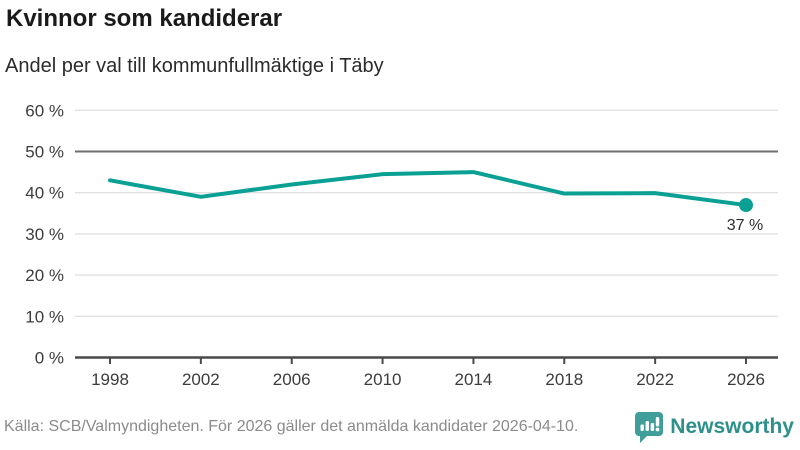 Image resolution: width=800 pixels, height=450 pixels. What do you see at coordinates (292, 379) in the screenshot?
I see `x-tick-label: 2006` at bounding box center [292, 379].